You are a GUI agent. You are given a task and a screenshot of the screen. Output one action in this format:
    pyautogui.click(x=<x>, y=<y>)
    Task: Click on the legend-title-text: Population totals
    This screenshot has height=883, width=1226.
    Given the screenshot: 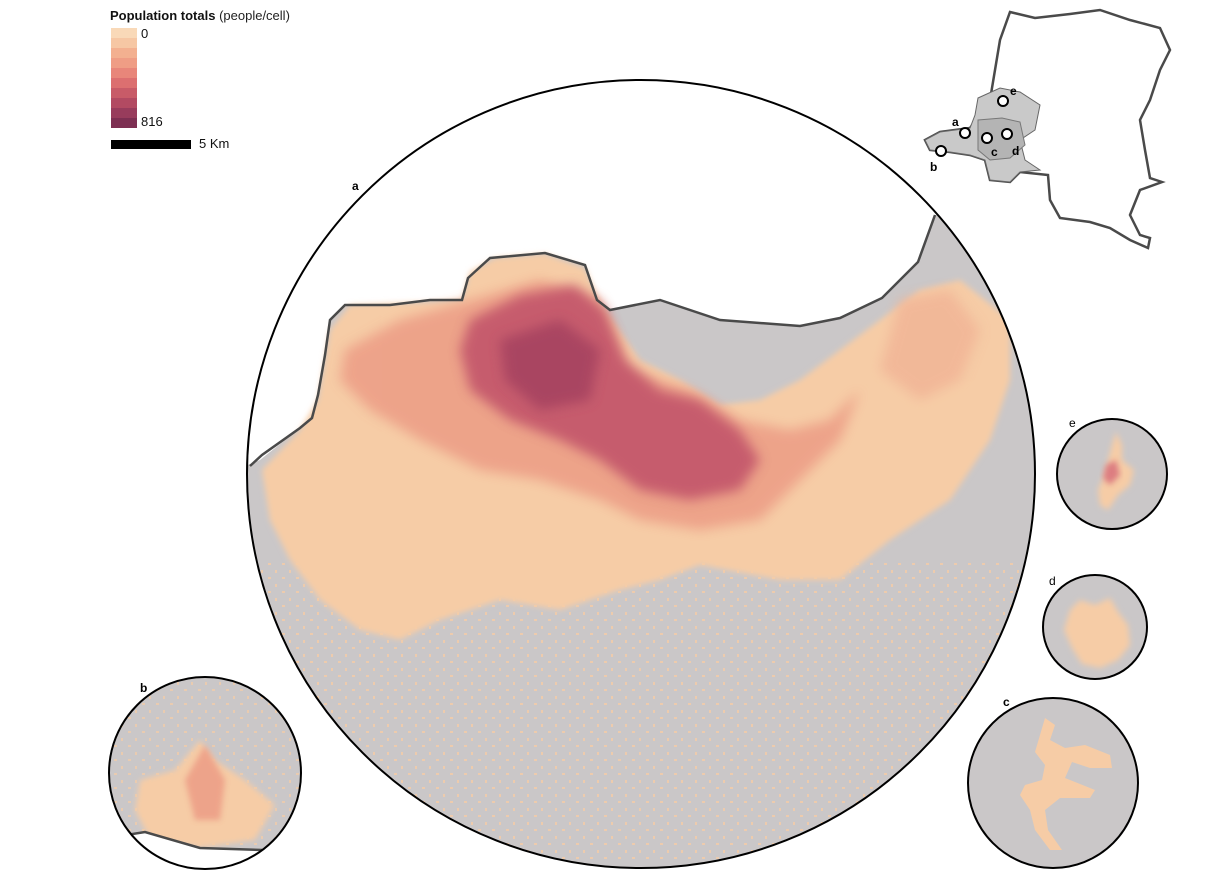 What is the action you would take?
    pyautogui.click(x=163, y=15)
    